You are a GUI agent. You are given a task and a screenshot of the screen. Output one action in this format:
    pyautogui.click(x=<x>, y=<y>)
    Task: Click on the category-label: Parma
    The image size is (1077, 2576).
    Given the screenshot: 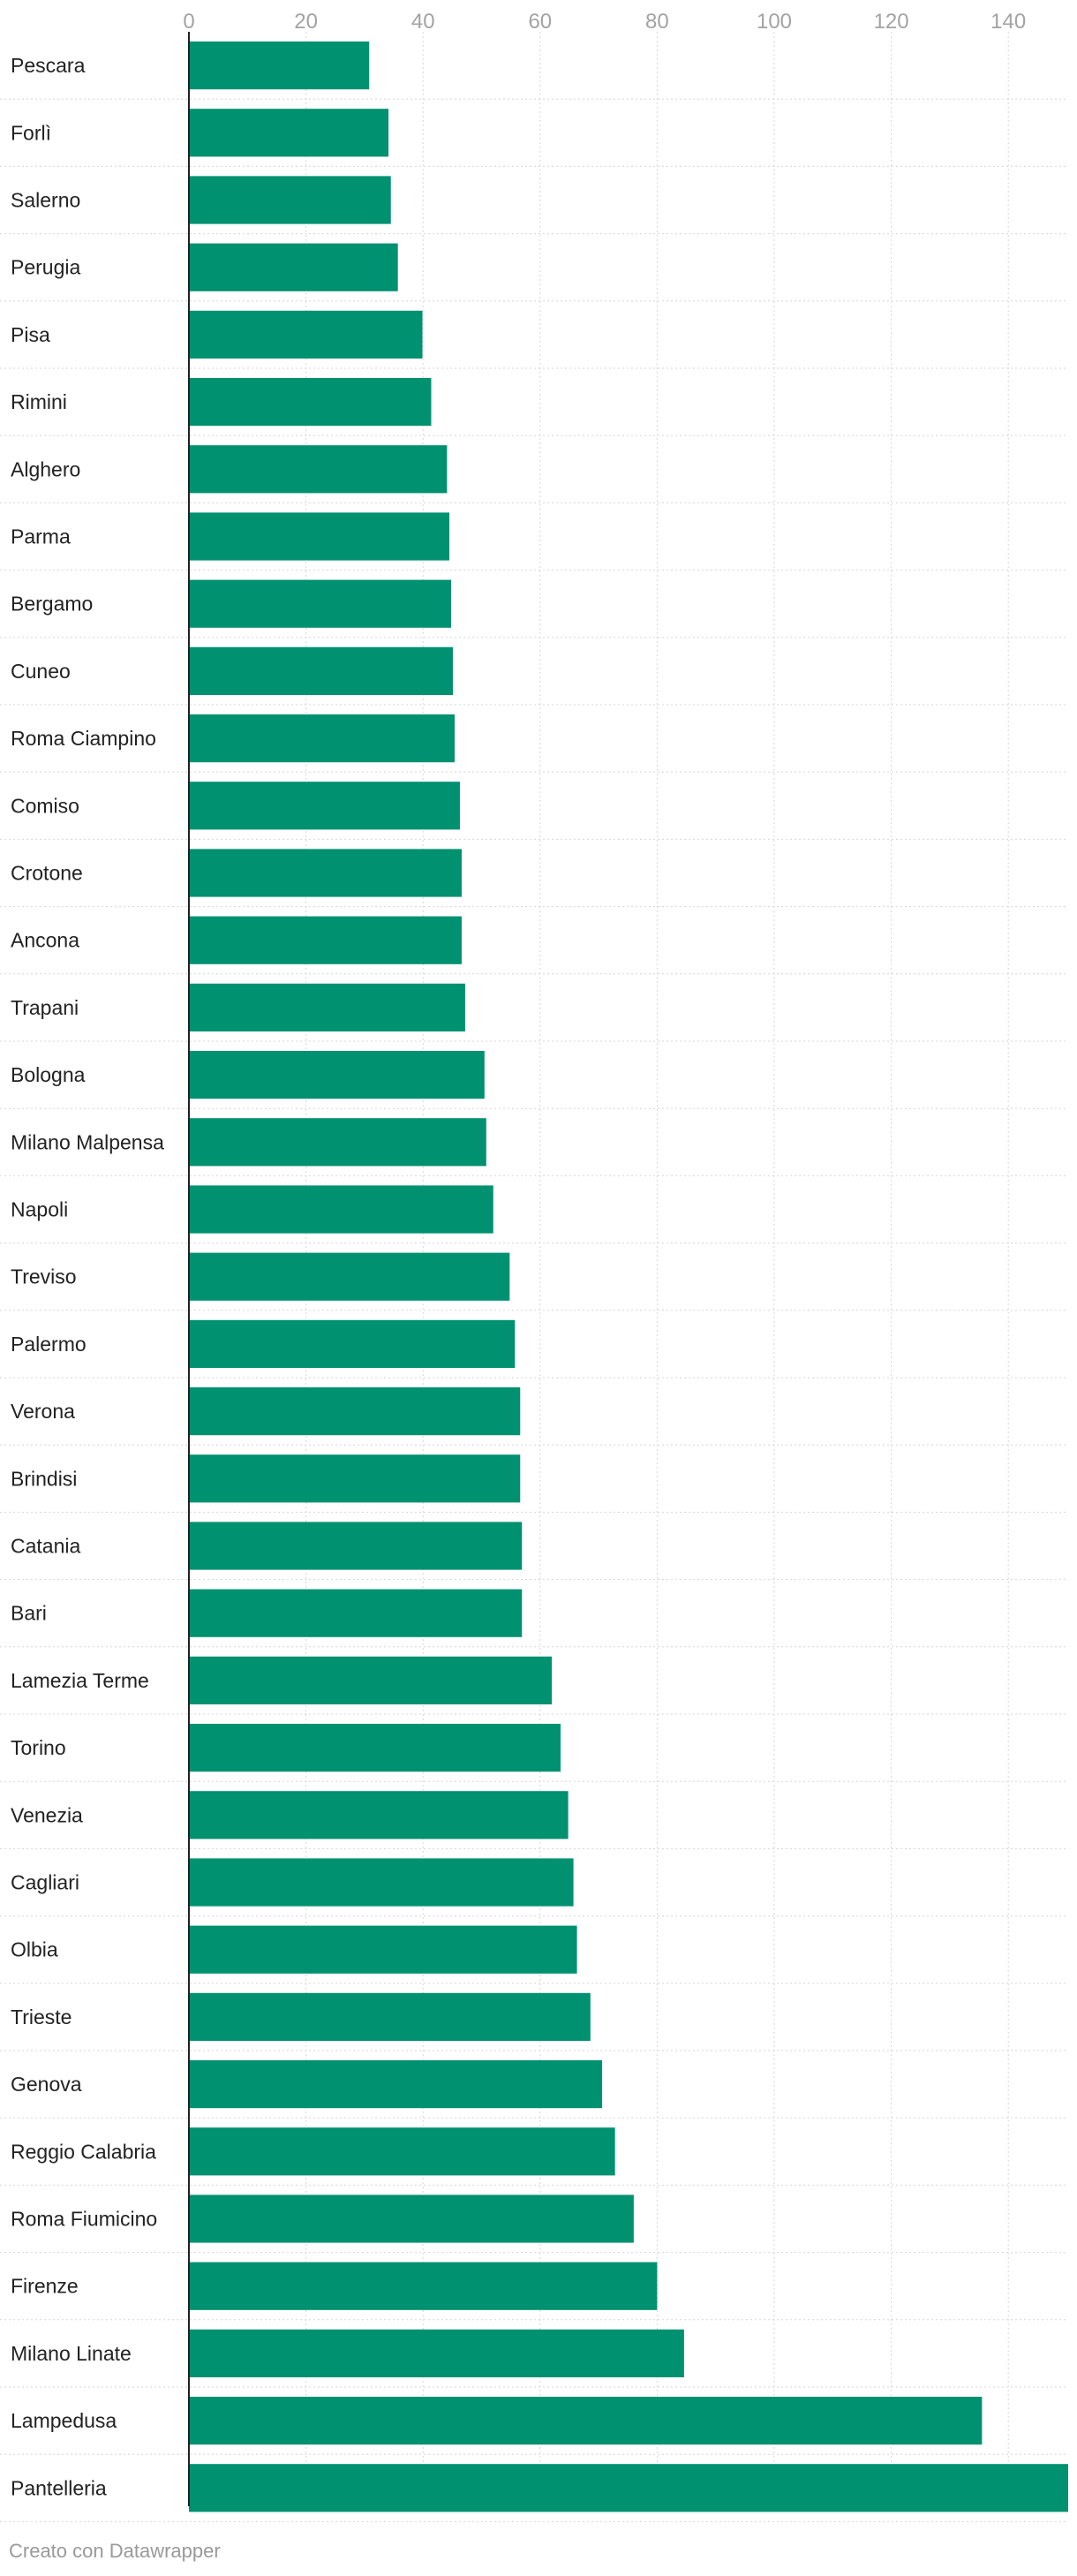 What is the action you would take?
    pyautogui.click(x=41, y=536)
    